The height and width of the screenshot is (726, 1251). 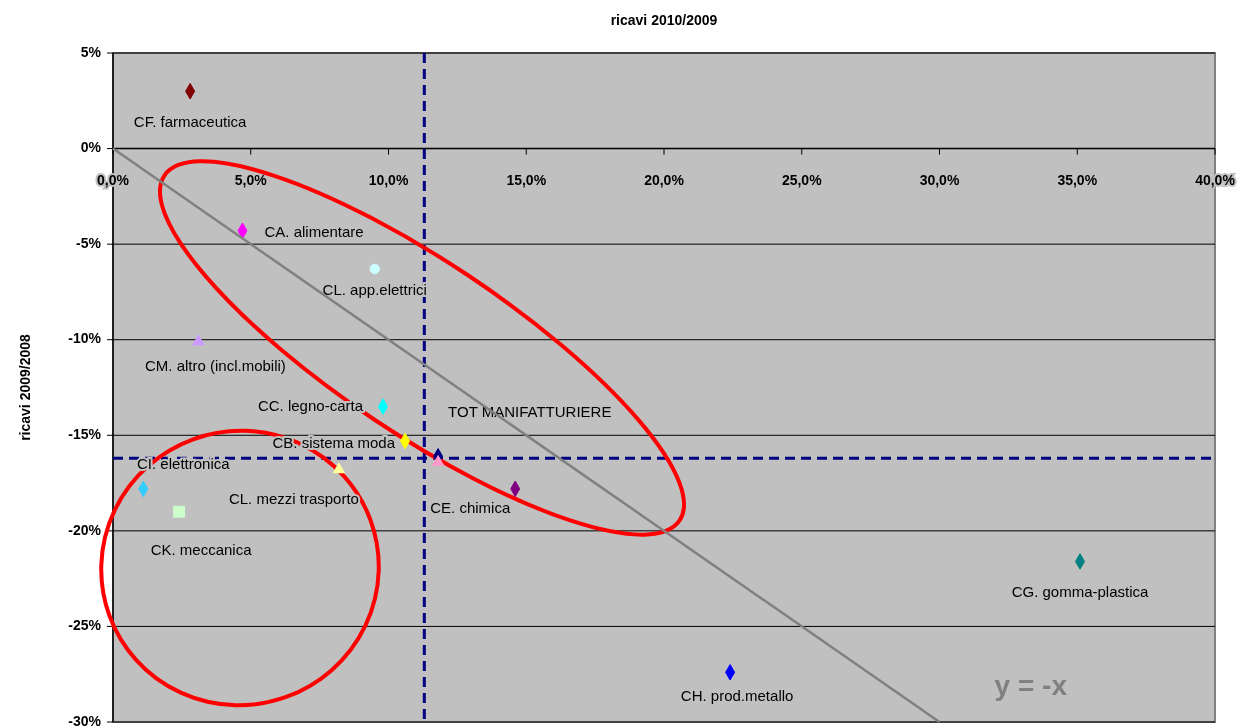 I want to click on series-label: CG. gomma-plastica, so click(x=1080, y=592).